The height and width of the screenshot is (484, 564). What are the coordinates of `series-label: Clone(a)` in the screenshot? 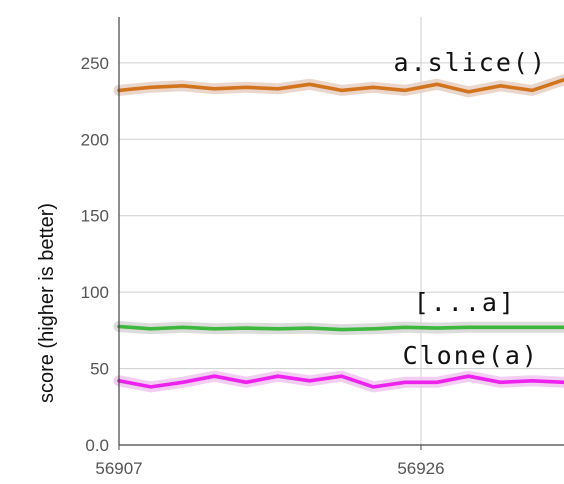 It's located at (471, 355).